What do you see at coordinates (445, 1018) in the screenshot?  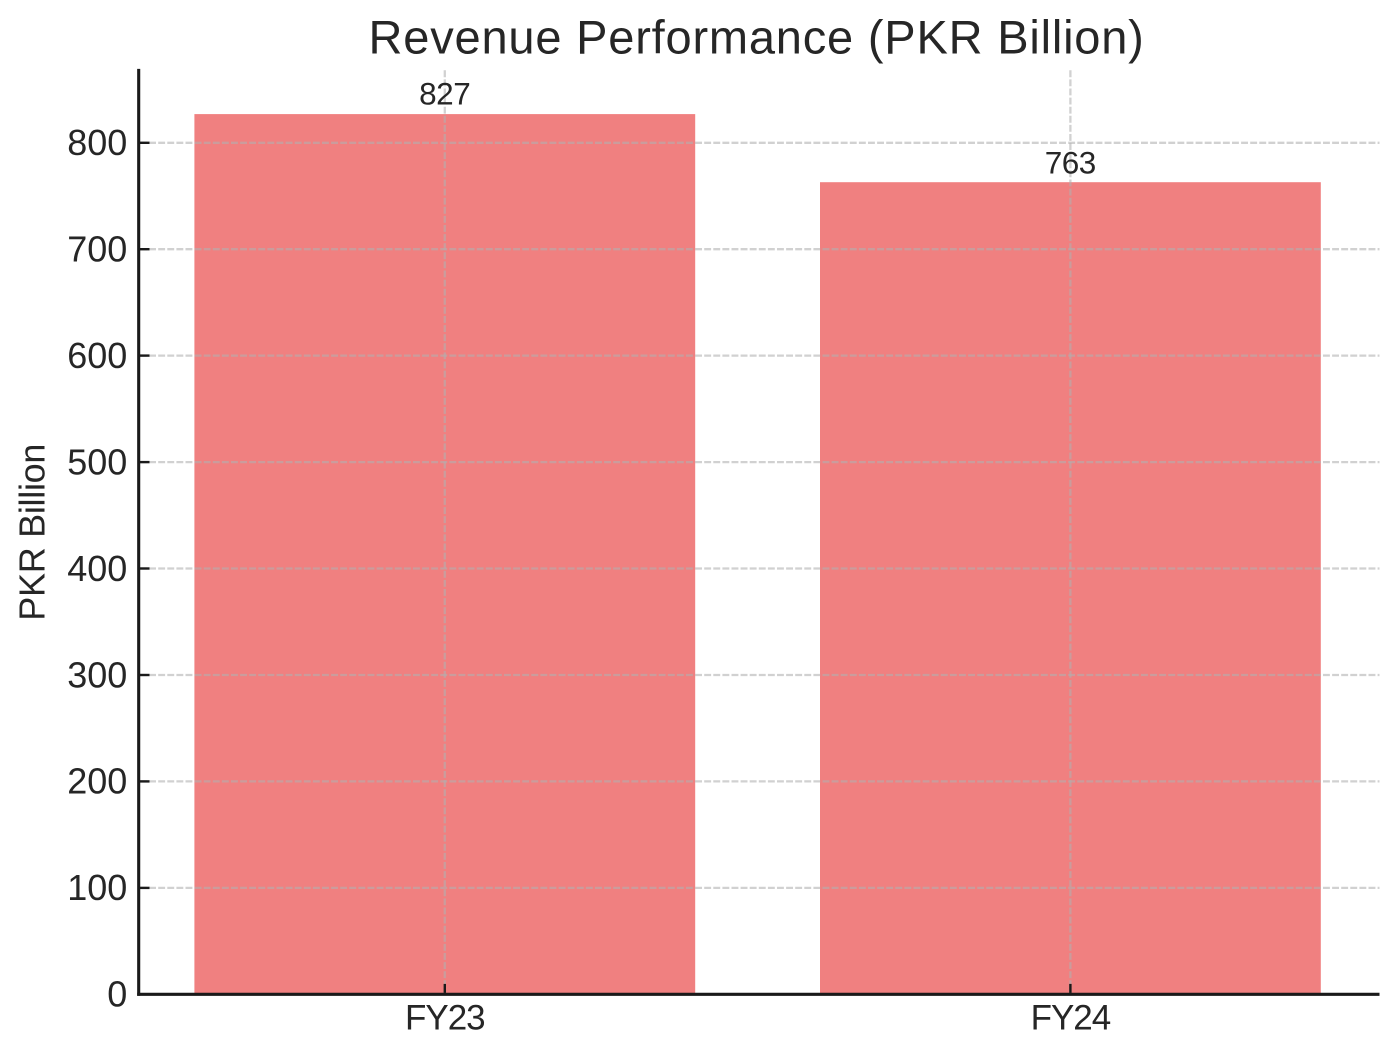 I see `svg-text: FY23` at bounding box center [445, 1018].